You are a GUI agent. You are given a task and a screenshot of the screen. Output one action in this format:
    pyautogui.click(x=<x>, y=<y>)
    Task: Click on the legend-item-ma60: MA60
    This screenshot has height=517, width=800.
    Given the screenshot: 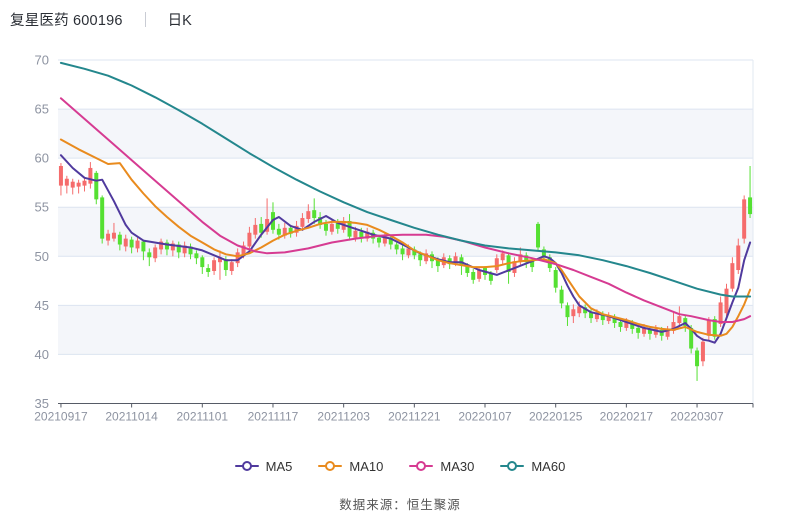 What is the action you would take?
    pyautogui.click(x=532, y=466)
    